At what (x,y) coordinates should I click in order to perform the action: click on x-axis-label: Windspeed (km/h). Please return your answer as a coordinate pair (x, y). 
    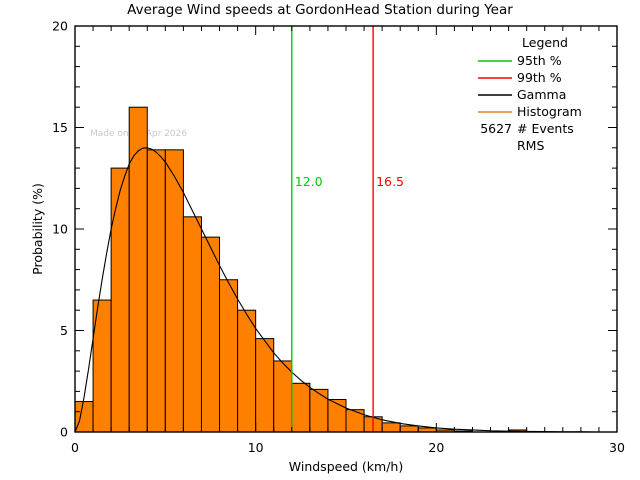
    Looking at the image, I should click on (346, 466).